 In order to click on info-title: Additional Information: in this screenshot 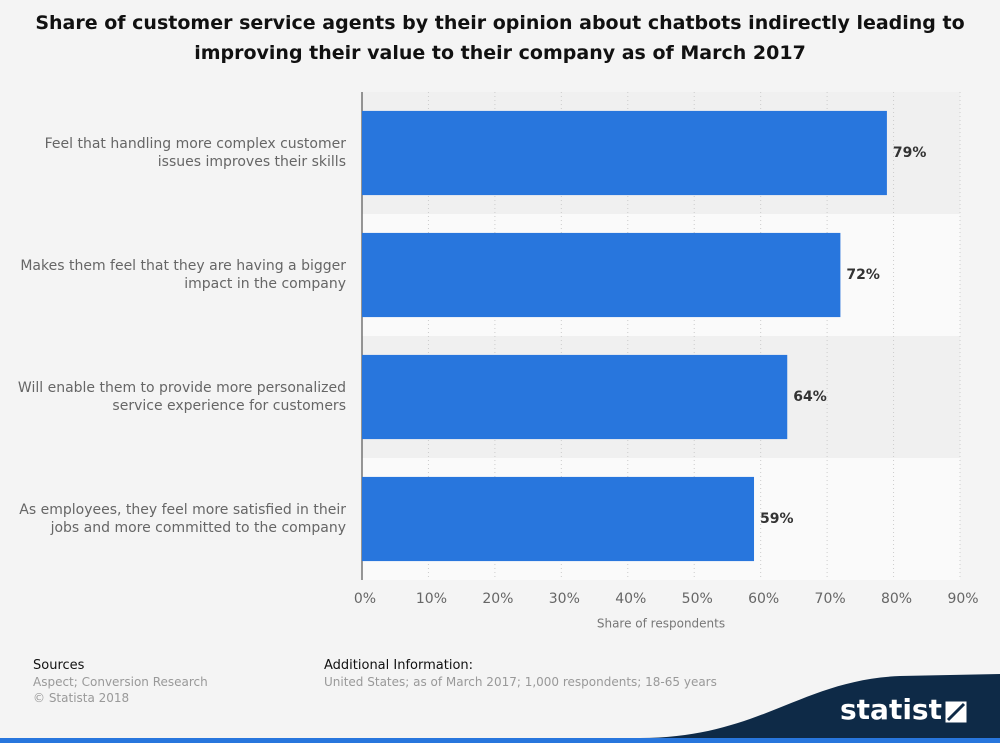, I will do `click(399, 665)`.